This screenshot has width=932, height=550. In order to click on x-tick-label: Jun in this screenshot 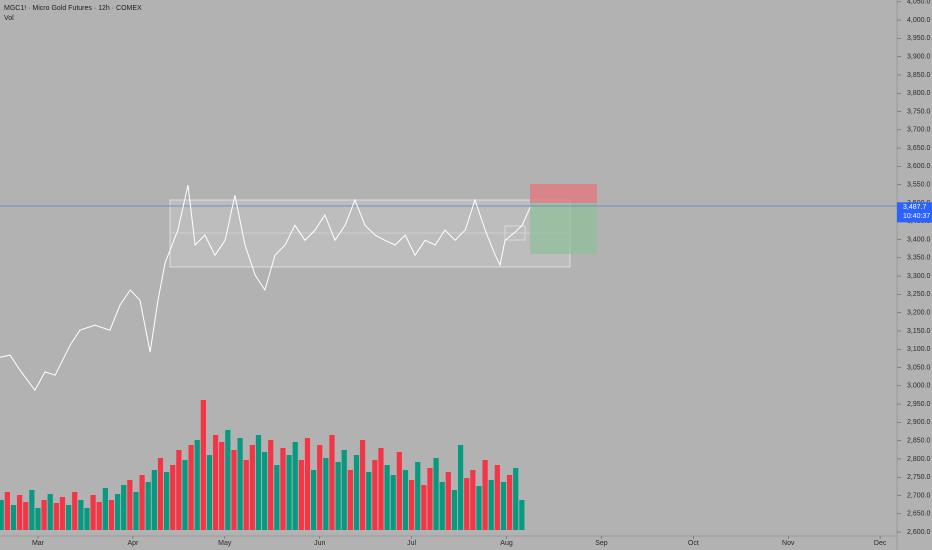, I will do `click(319, 543)`.